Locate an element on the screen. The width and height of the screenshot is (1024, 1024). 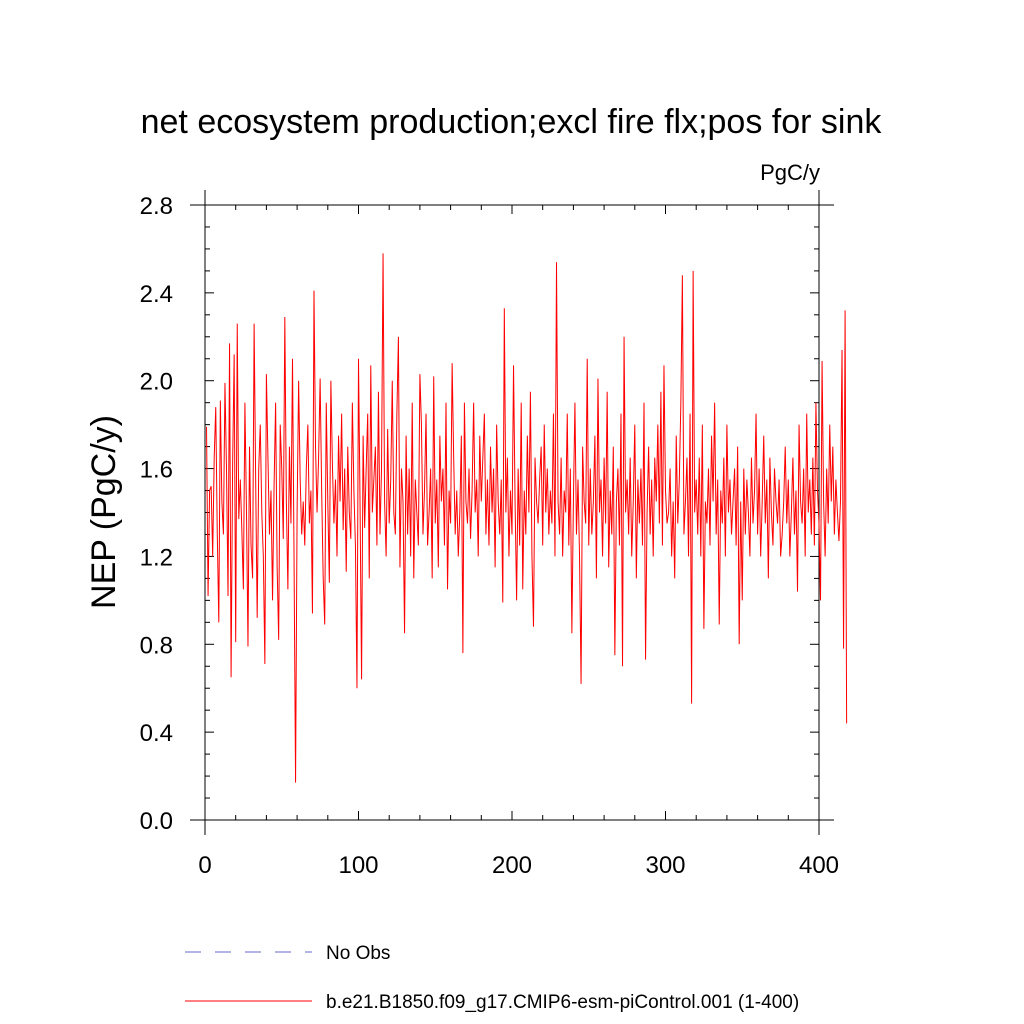
y-tick-label: 2.0 is located at coordinates (156, 382).